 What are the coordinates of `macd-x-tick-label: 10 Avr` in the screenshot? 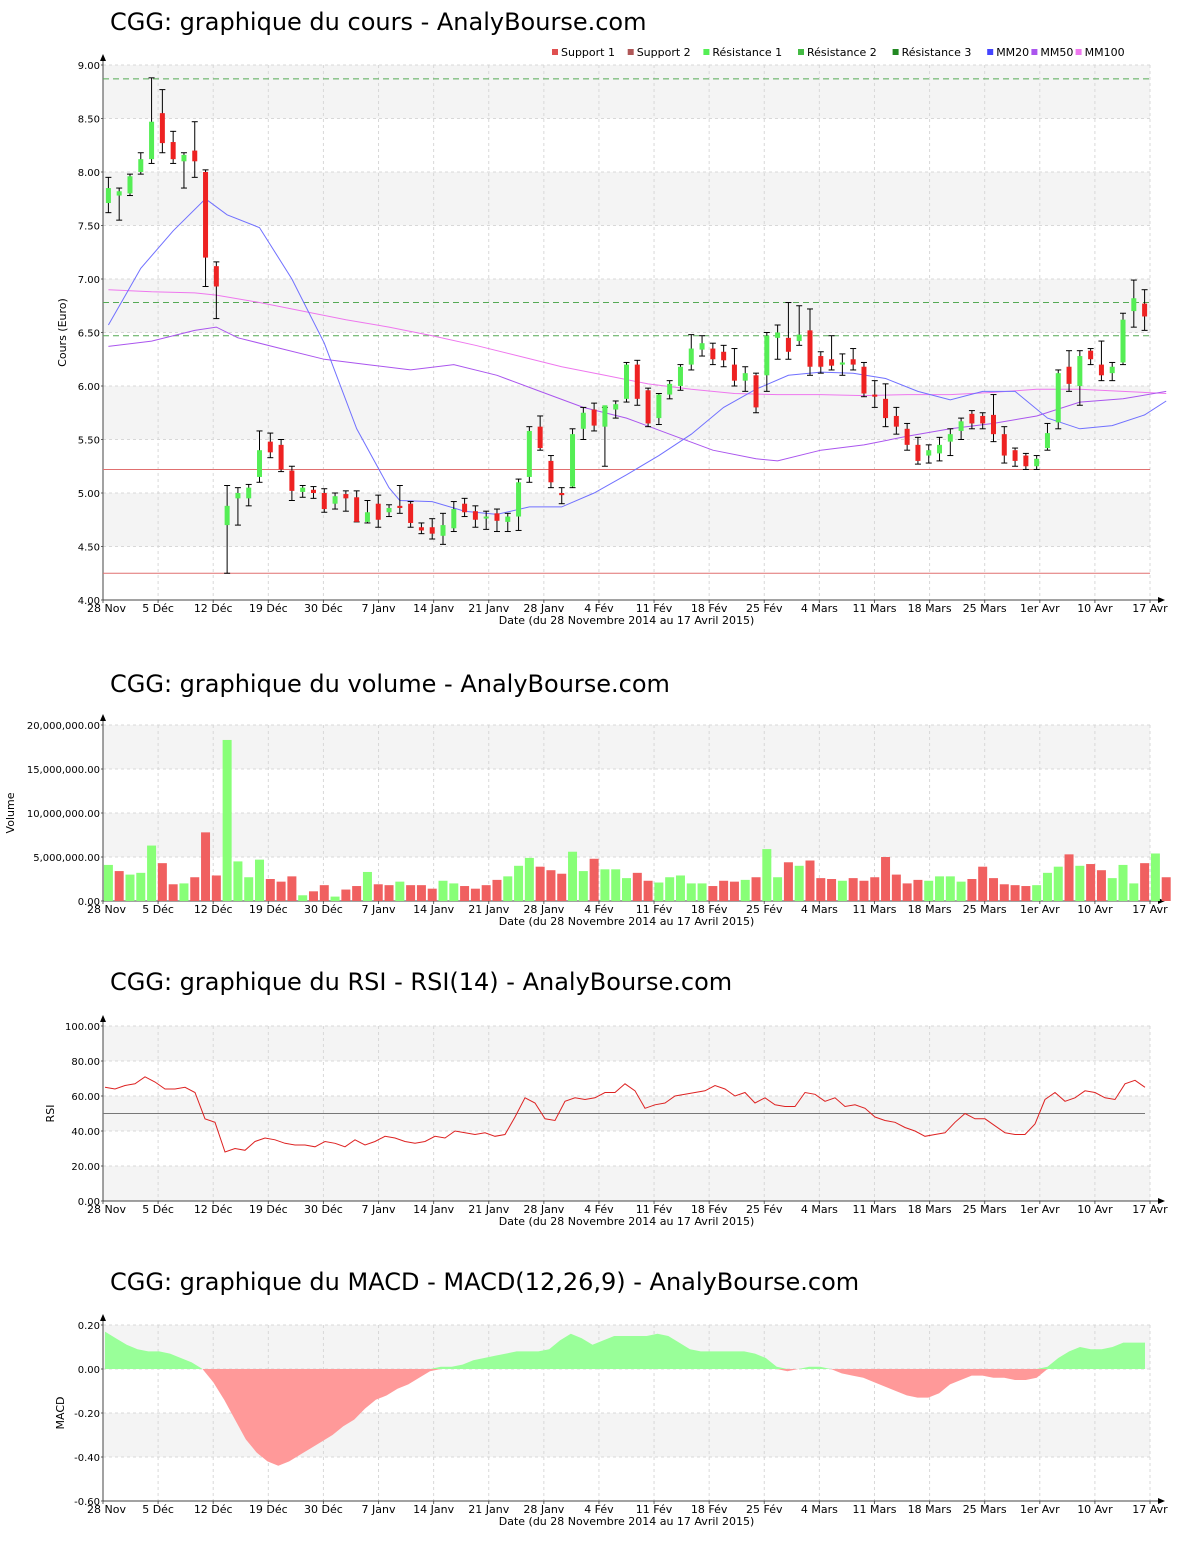 It's located at (1095, 1509).